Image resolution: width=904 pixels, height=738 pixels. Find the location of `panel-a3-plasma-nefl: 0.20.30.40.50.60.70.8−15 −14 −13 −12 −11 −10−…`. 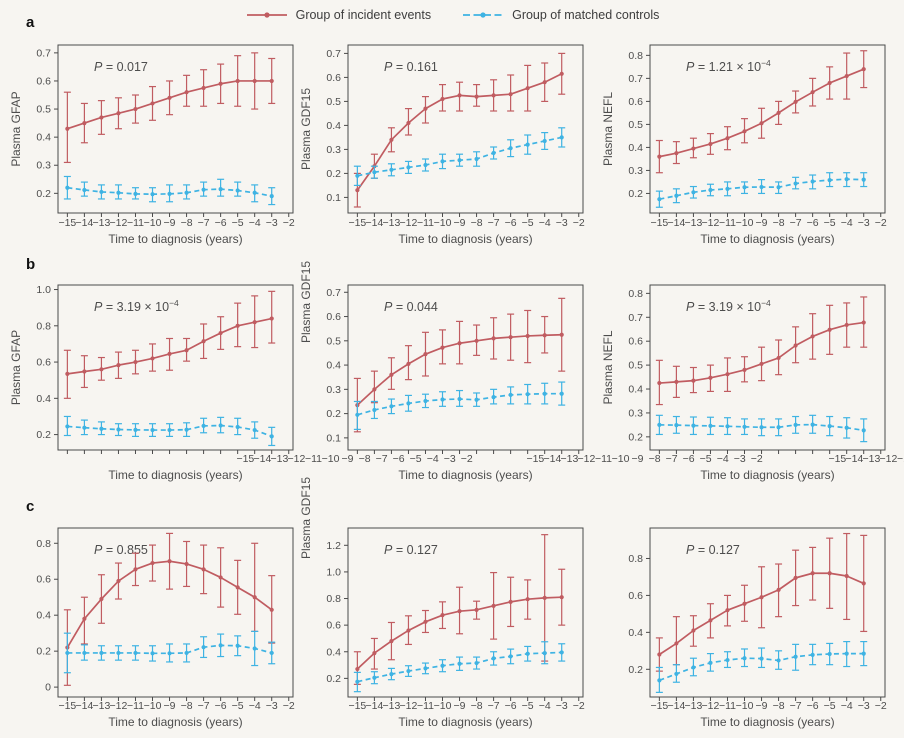

panel-a3-plasma-nefl: 0.20.30.40.50.60.70.8−15 −14 −13 −12 −11 −10−… is located at coordinates (744, 145).